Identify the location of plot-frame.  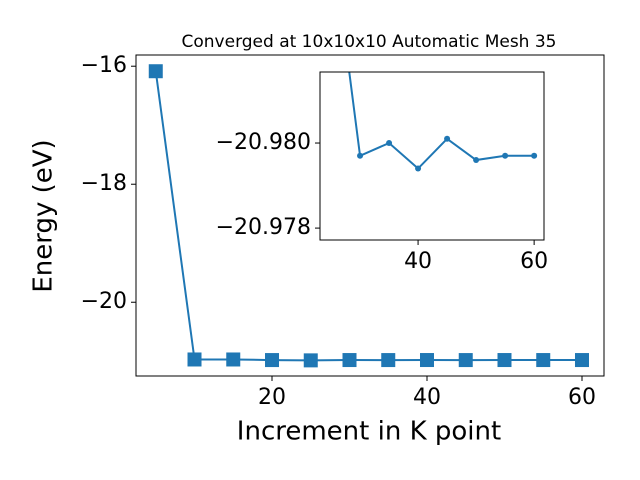
(432, 156).